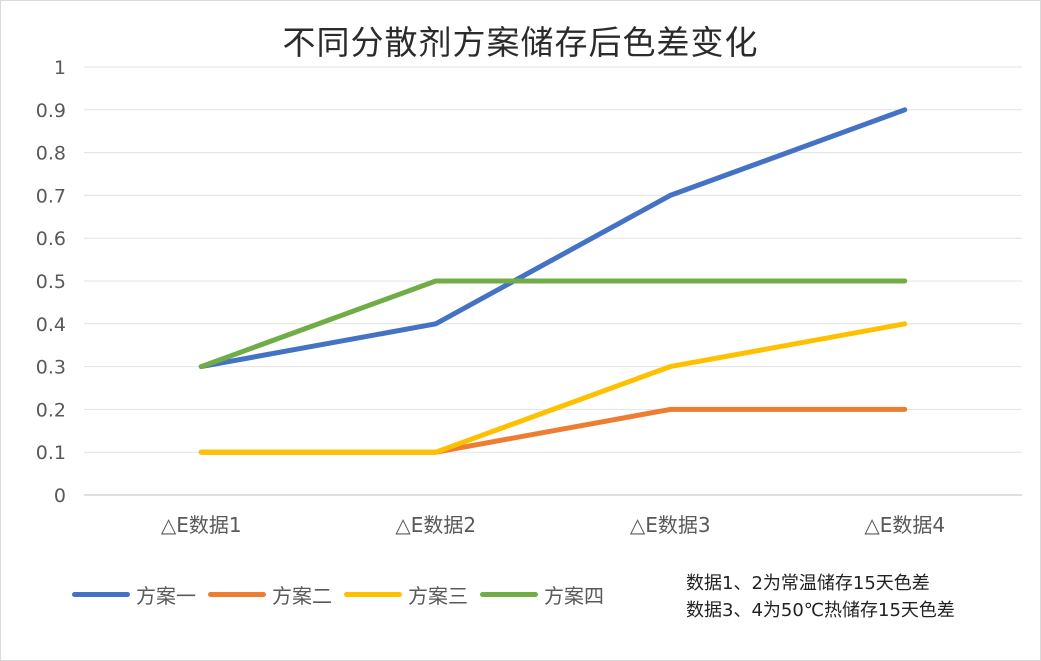  What do you see at coordinates (51, 196) in the screenshot?
I see `y-tick-label: 0.7` at bounding box center [51, 196].